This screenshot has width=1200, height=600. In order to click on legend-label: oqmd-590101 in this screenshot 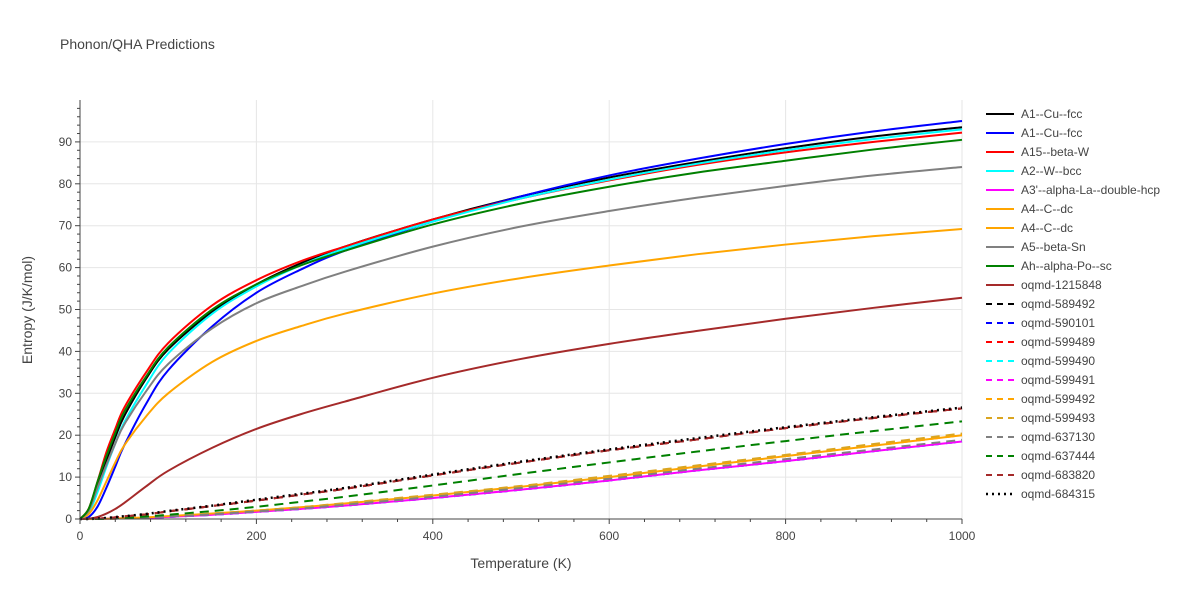, I will do `click(1058, 323)`.